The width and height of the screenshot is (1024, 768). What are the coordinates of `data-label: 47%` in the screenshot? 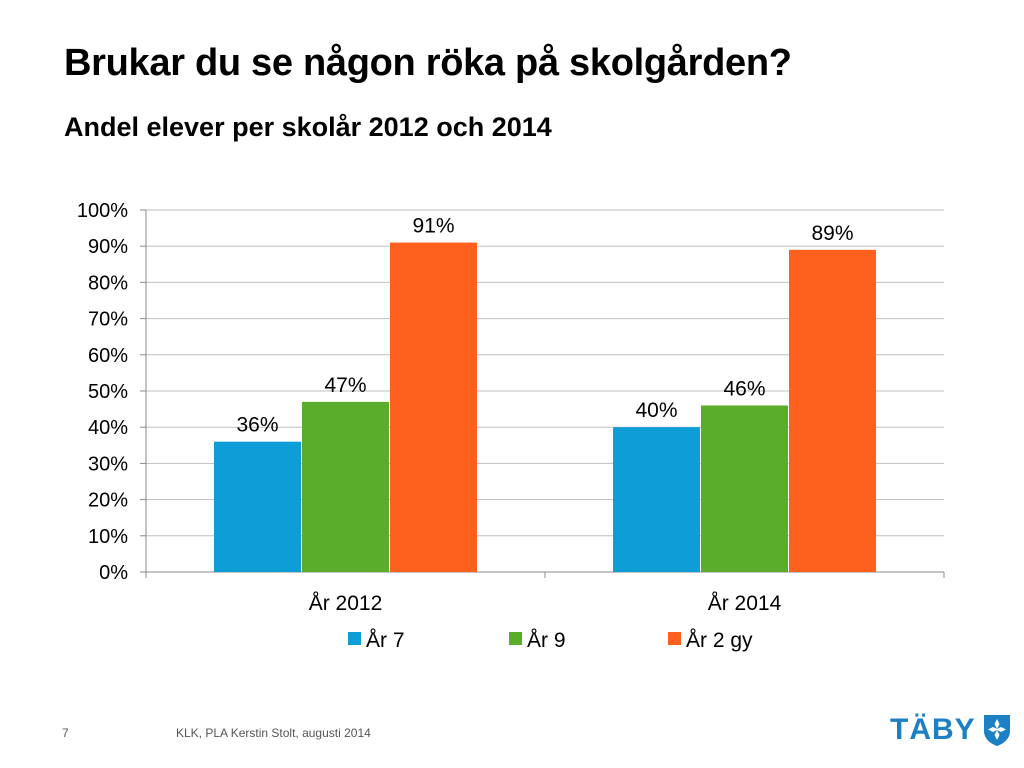 It's located at (345, 385).